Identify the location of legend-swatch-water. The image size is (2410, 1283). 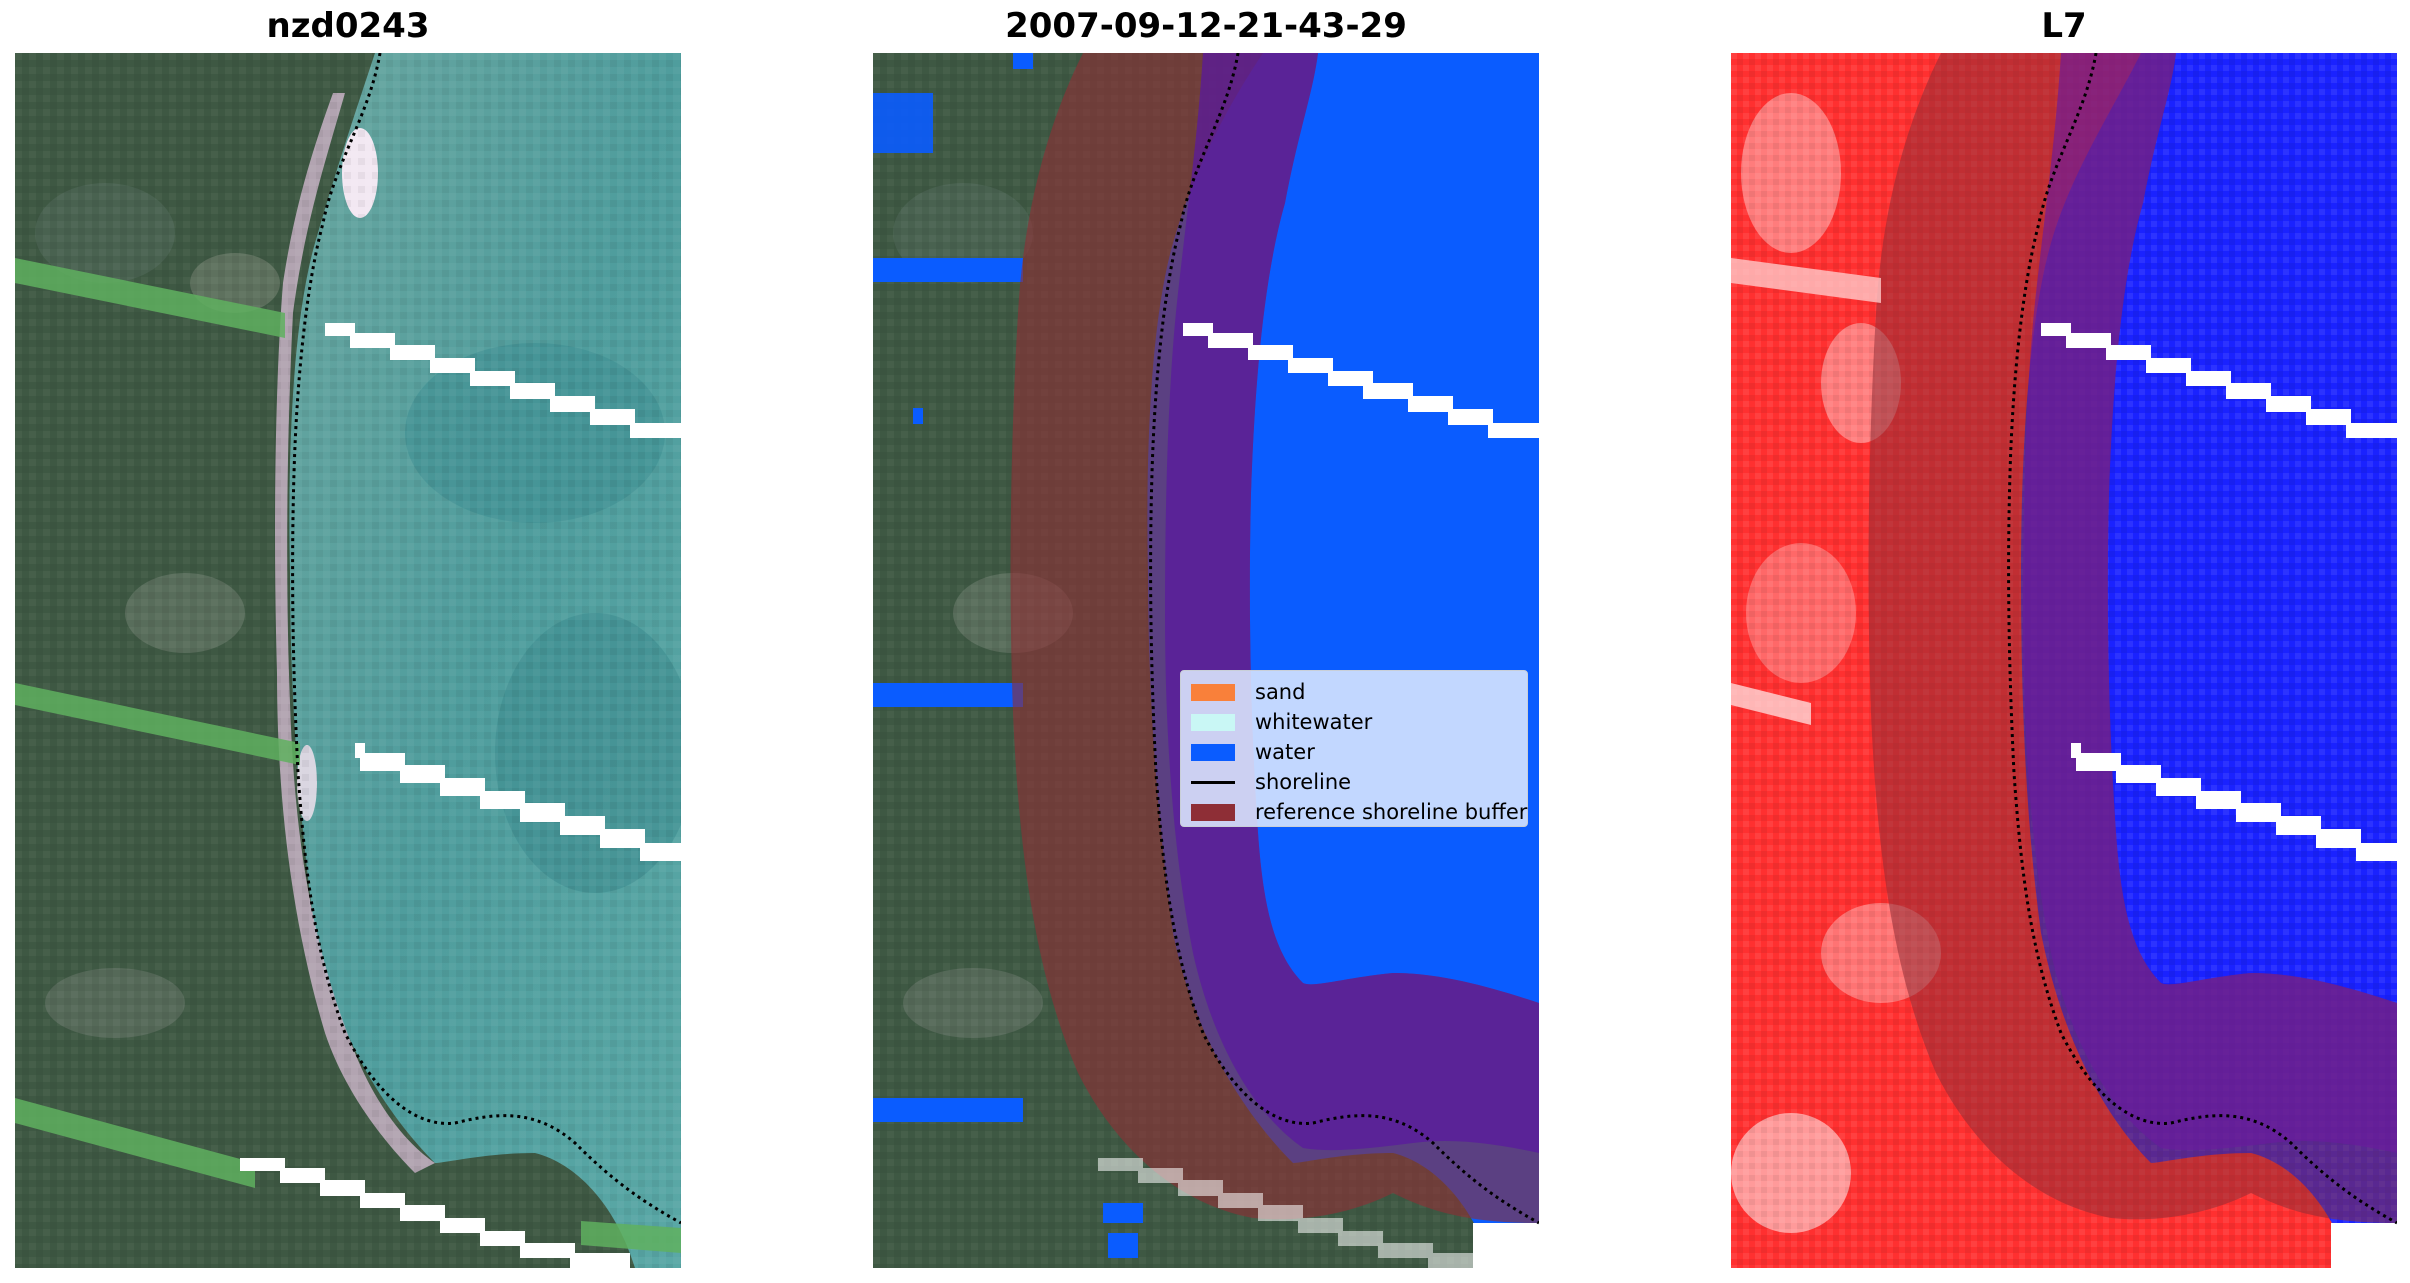
(1213, 752).